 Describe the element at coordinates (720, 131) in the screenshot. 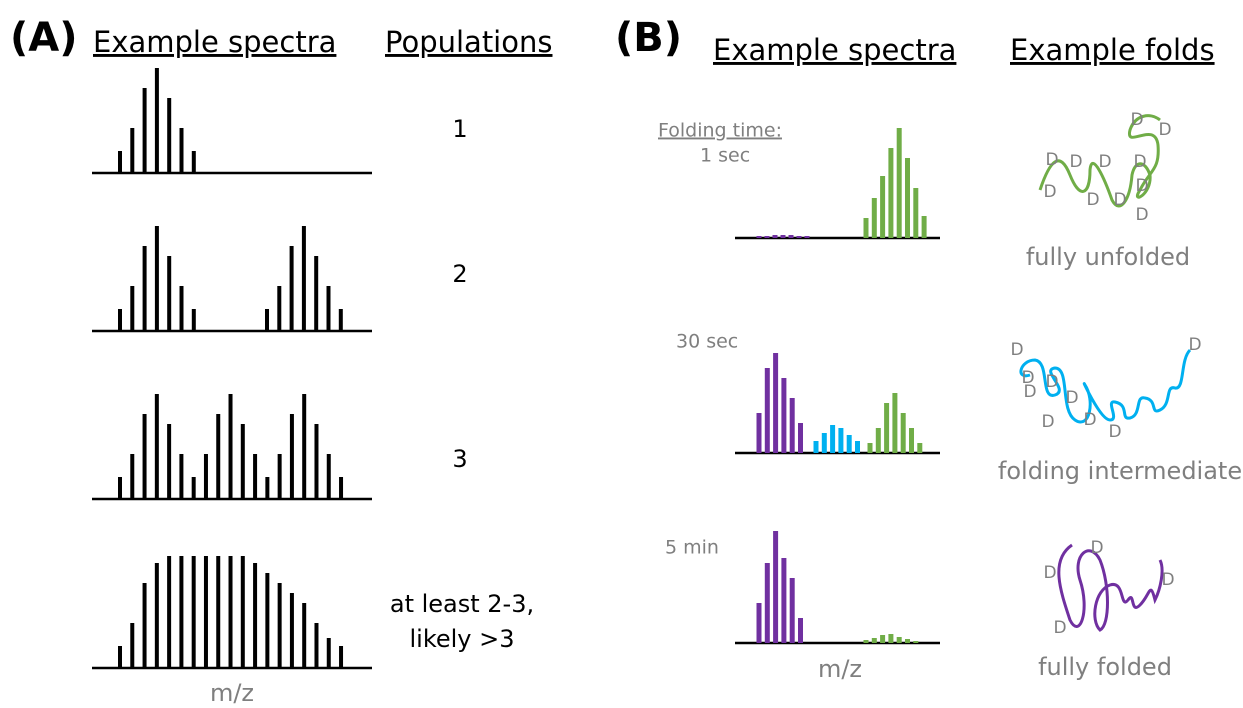

I see `folding-time-label: Folding time:` at that location.